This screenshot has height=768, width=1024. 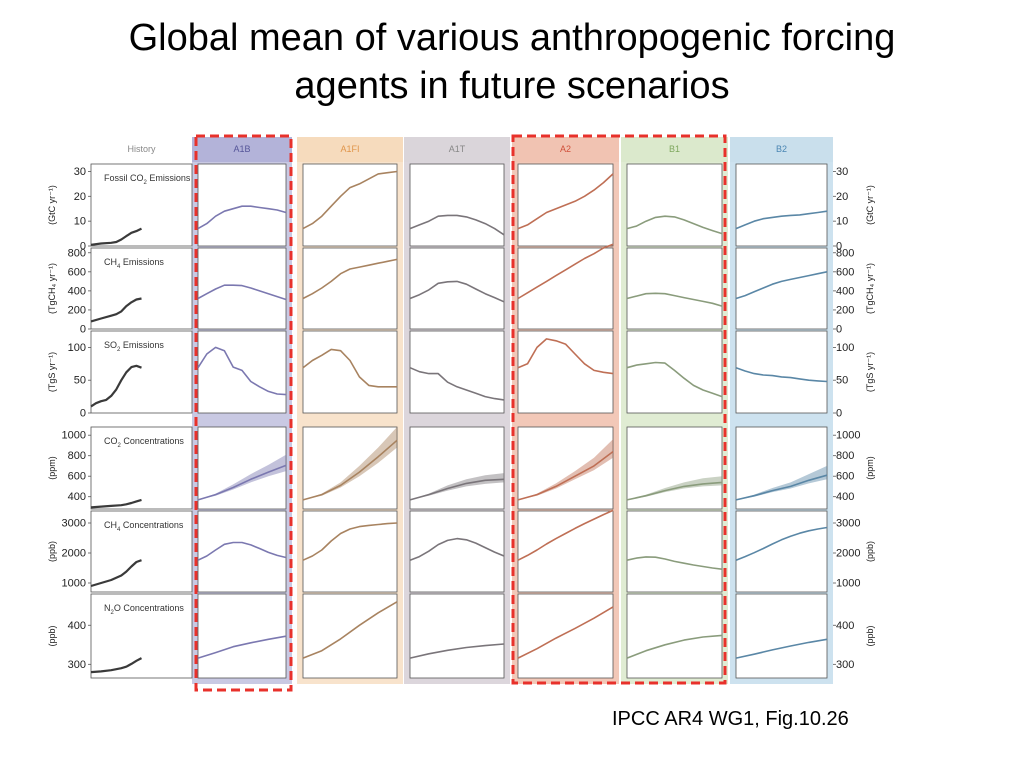 What do you see at coordinates (674, 468) in the screenshot?
I see `plot-area-4-b1` at bounding box center [674, 468].